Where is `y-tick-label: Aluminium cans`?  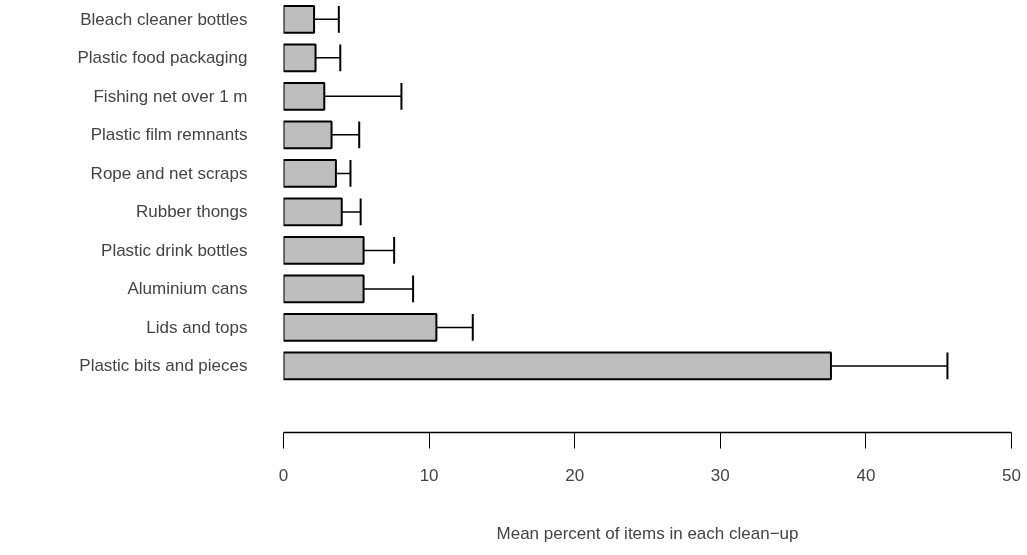
y-tick-label: Aluminium cans is located at coordinates (187, 289).